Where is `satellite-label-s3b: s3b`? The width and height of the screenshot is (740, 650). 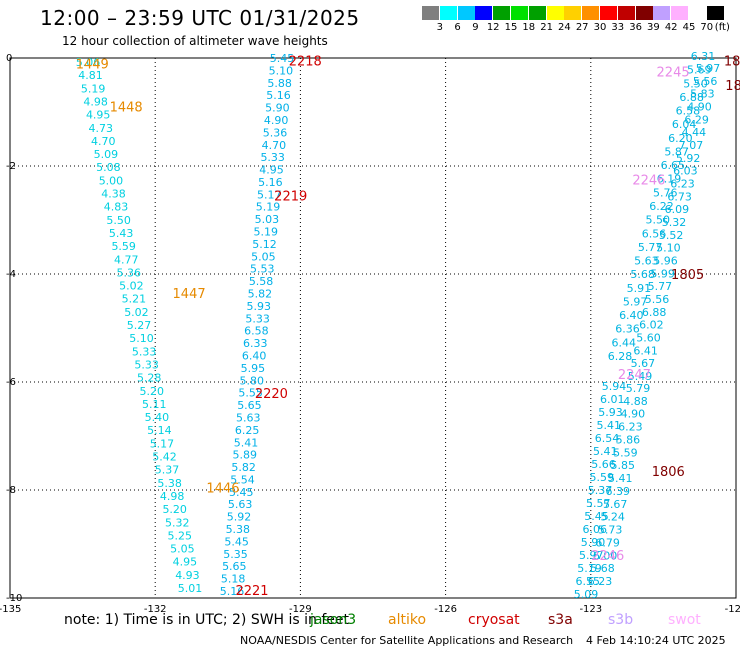
satellite-label-s3b: s3b is located at coordinates (621, 620).